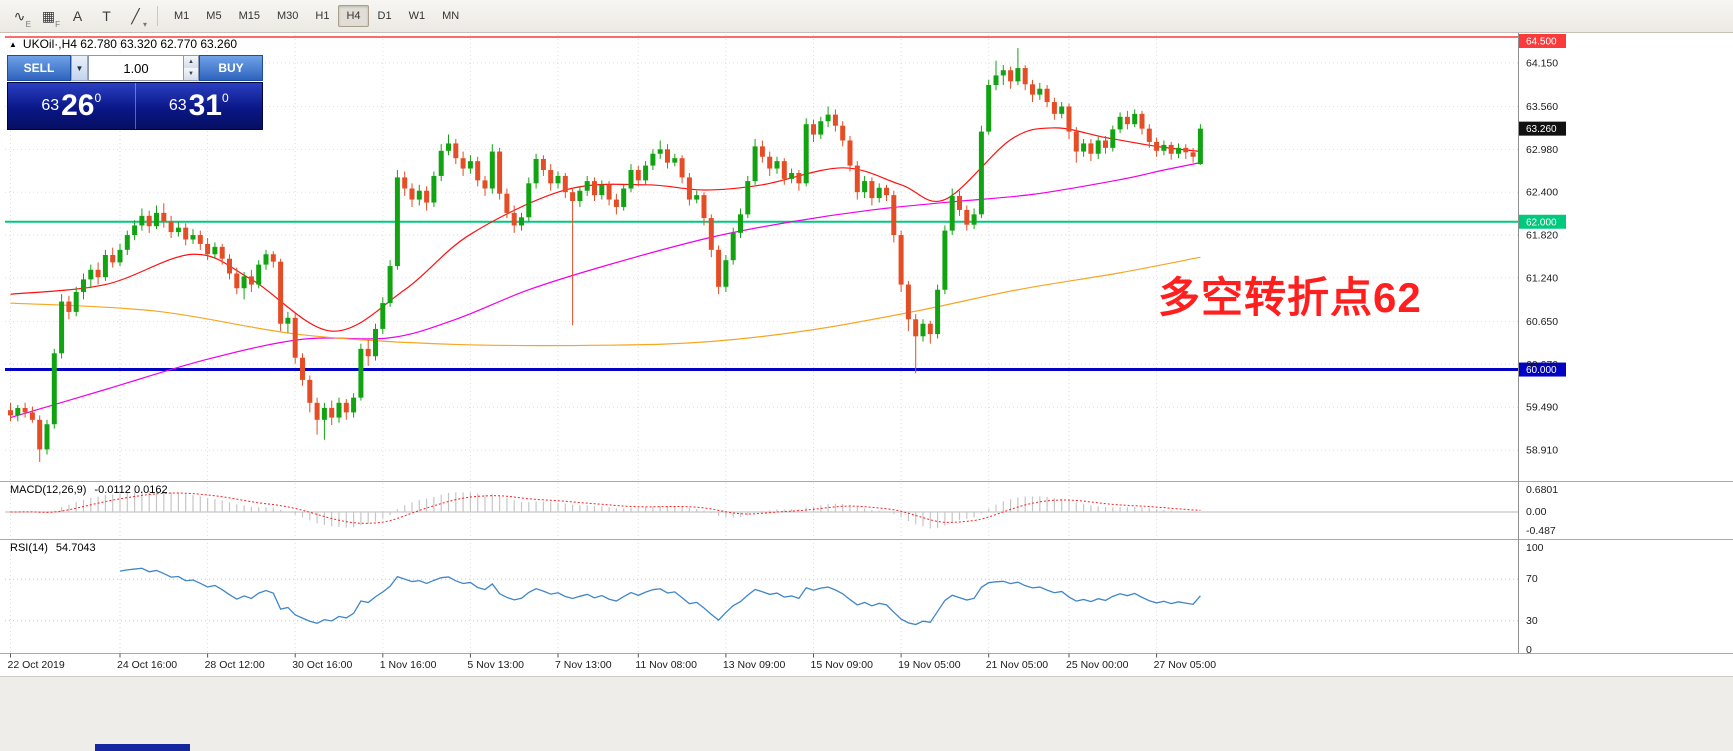 The width and height of the screenshot is (1733, 751). What do you see at coordinates (139, 18) in the screenshot?
I see `drawing-tools-icon: ╱ ▾` at bounding box center [139, 18].